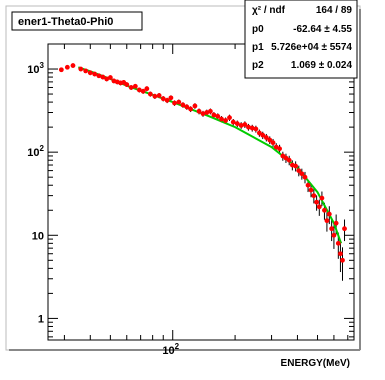  I want to click on x-tick-labels: 102, so click(170, 349).